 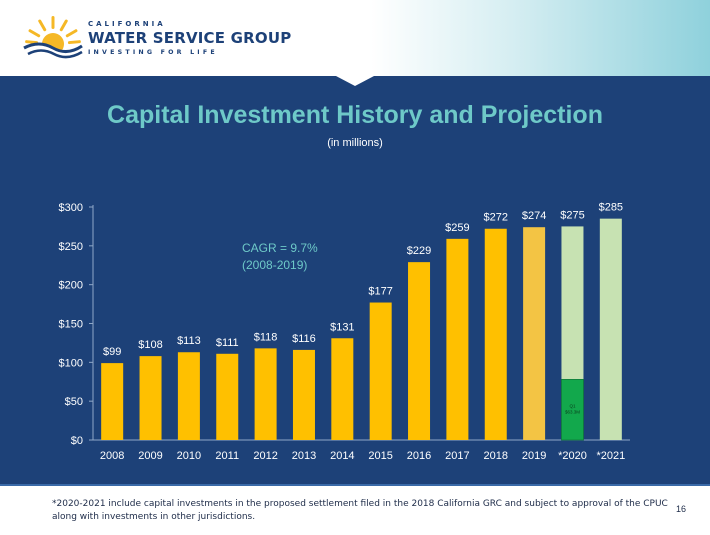 What do you see at coordinates (227, 456) in the screenshot?
I see `x-tick-label: 2011` at bounding box center [227, 456].